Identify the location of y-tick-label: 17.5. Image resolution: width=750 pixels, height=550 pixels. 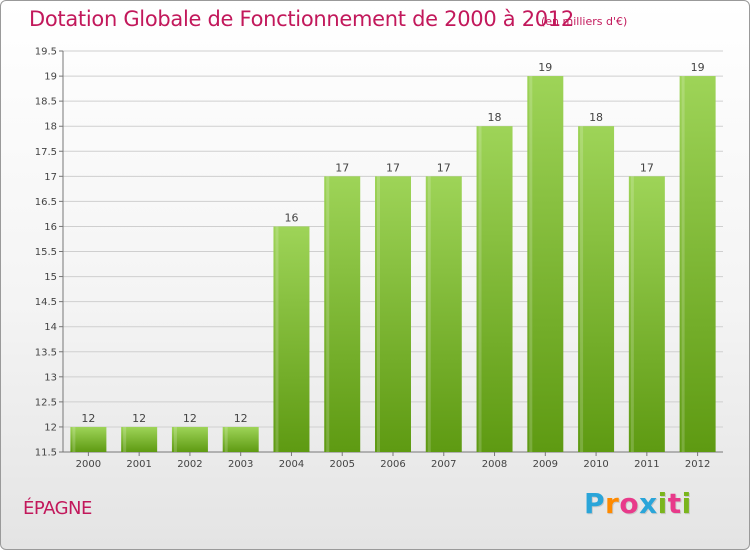
(46, 152).